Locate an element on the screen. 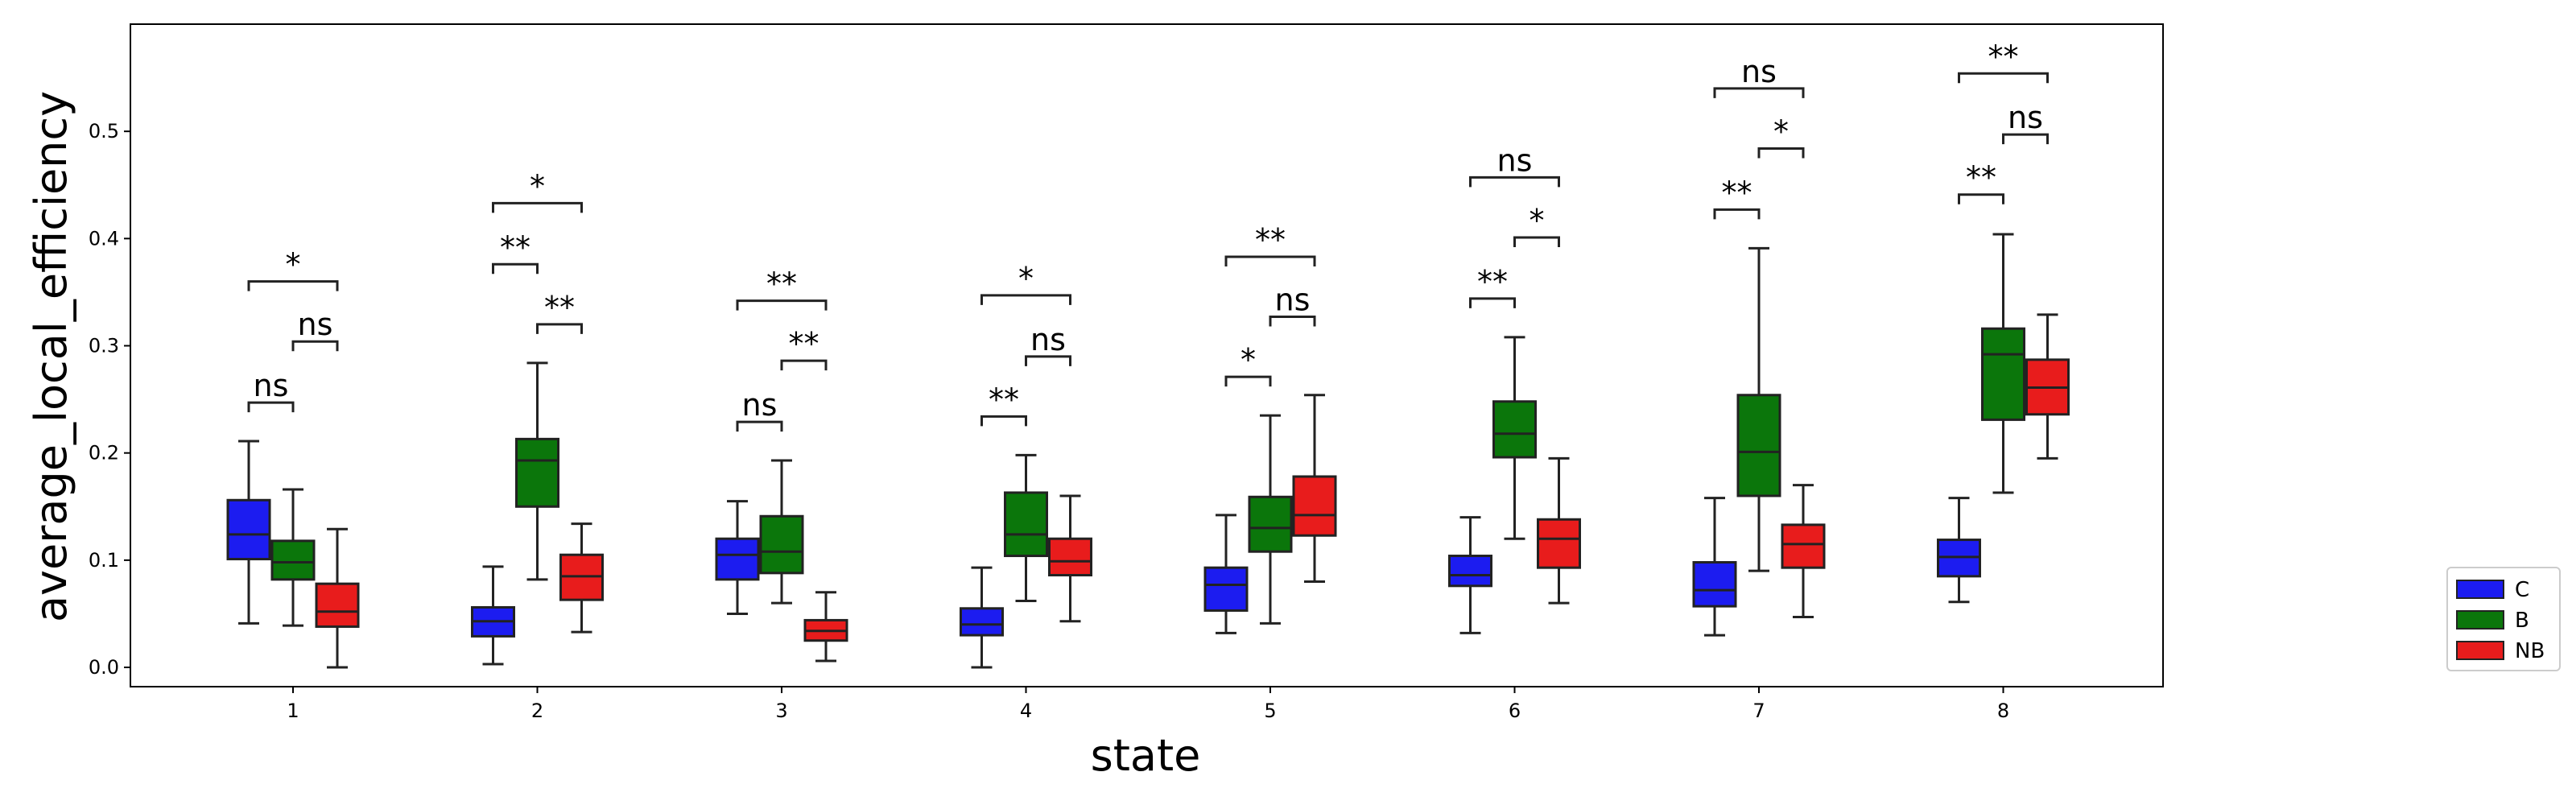 The width and height of the screenshot is (2576, 805). x-tick-label: 5 is located at coordinates (1270, 711).